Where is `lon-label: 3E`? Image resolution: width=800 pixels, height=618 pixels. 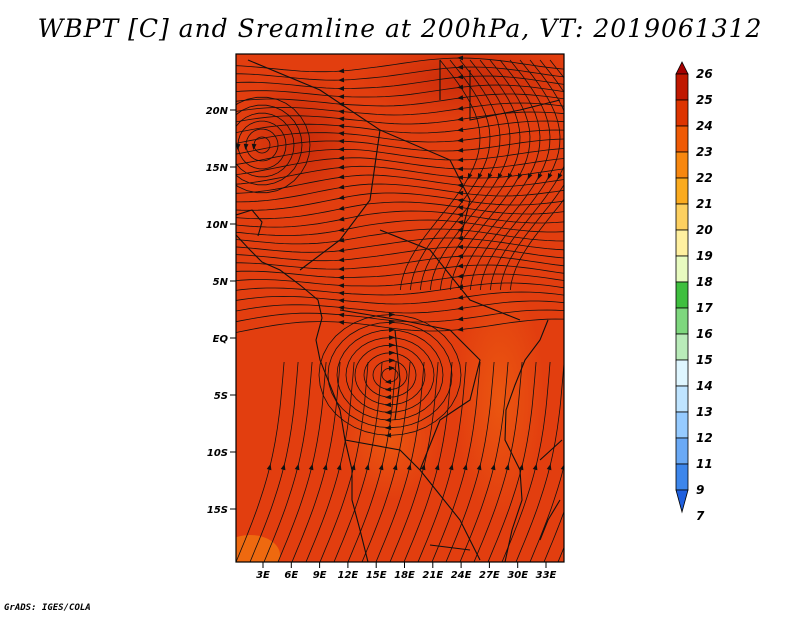
lon-label: 3E is located at coordinates (263, 575).